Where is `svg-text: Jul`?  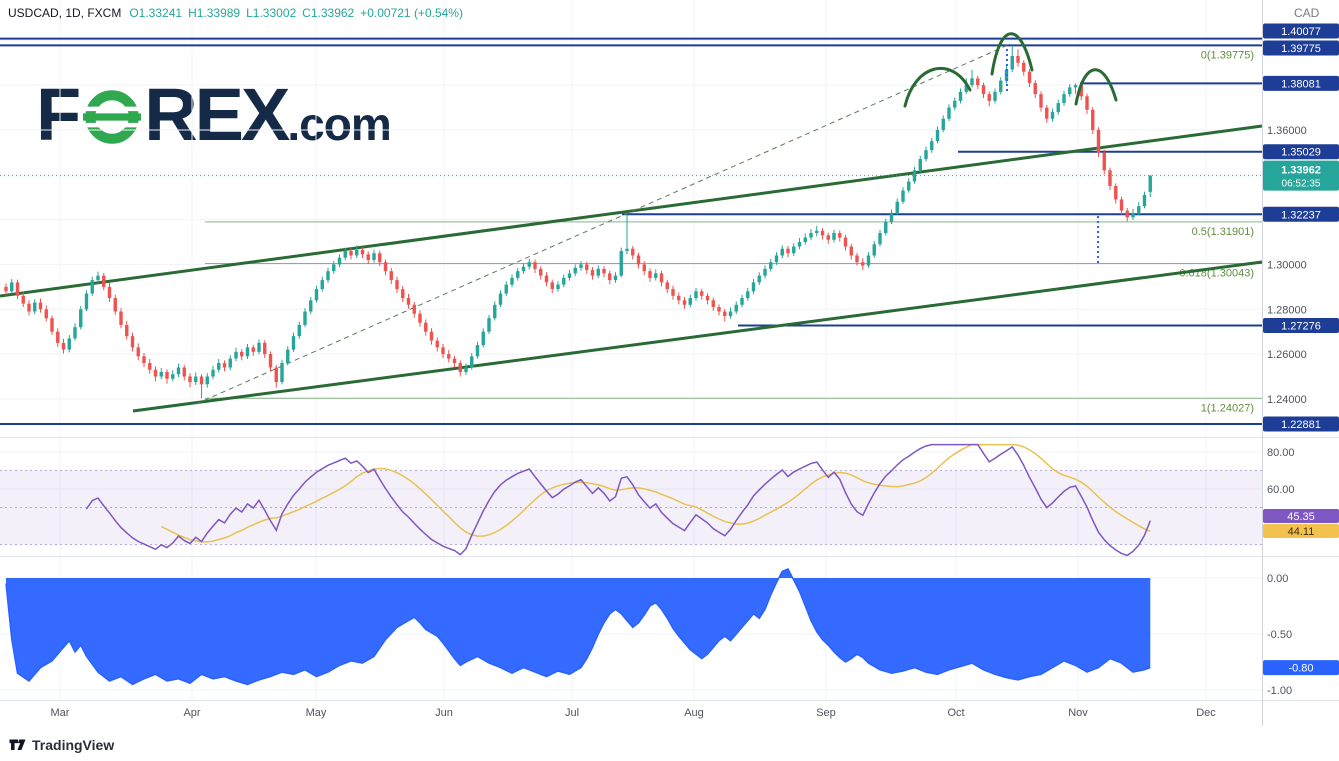 svg-text: Jul is located at coordinates (572, 713).